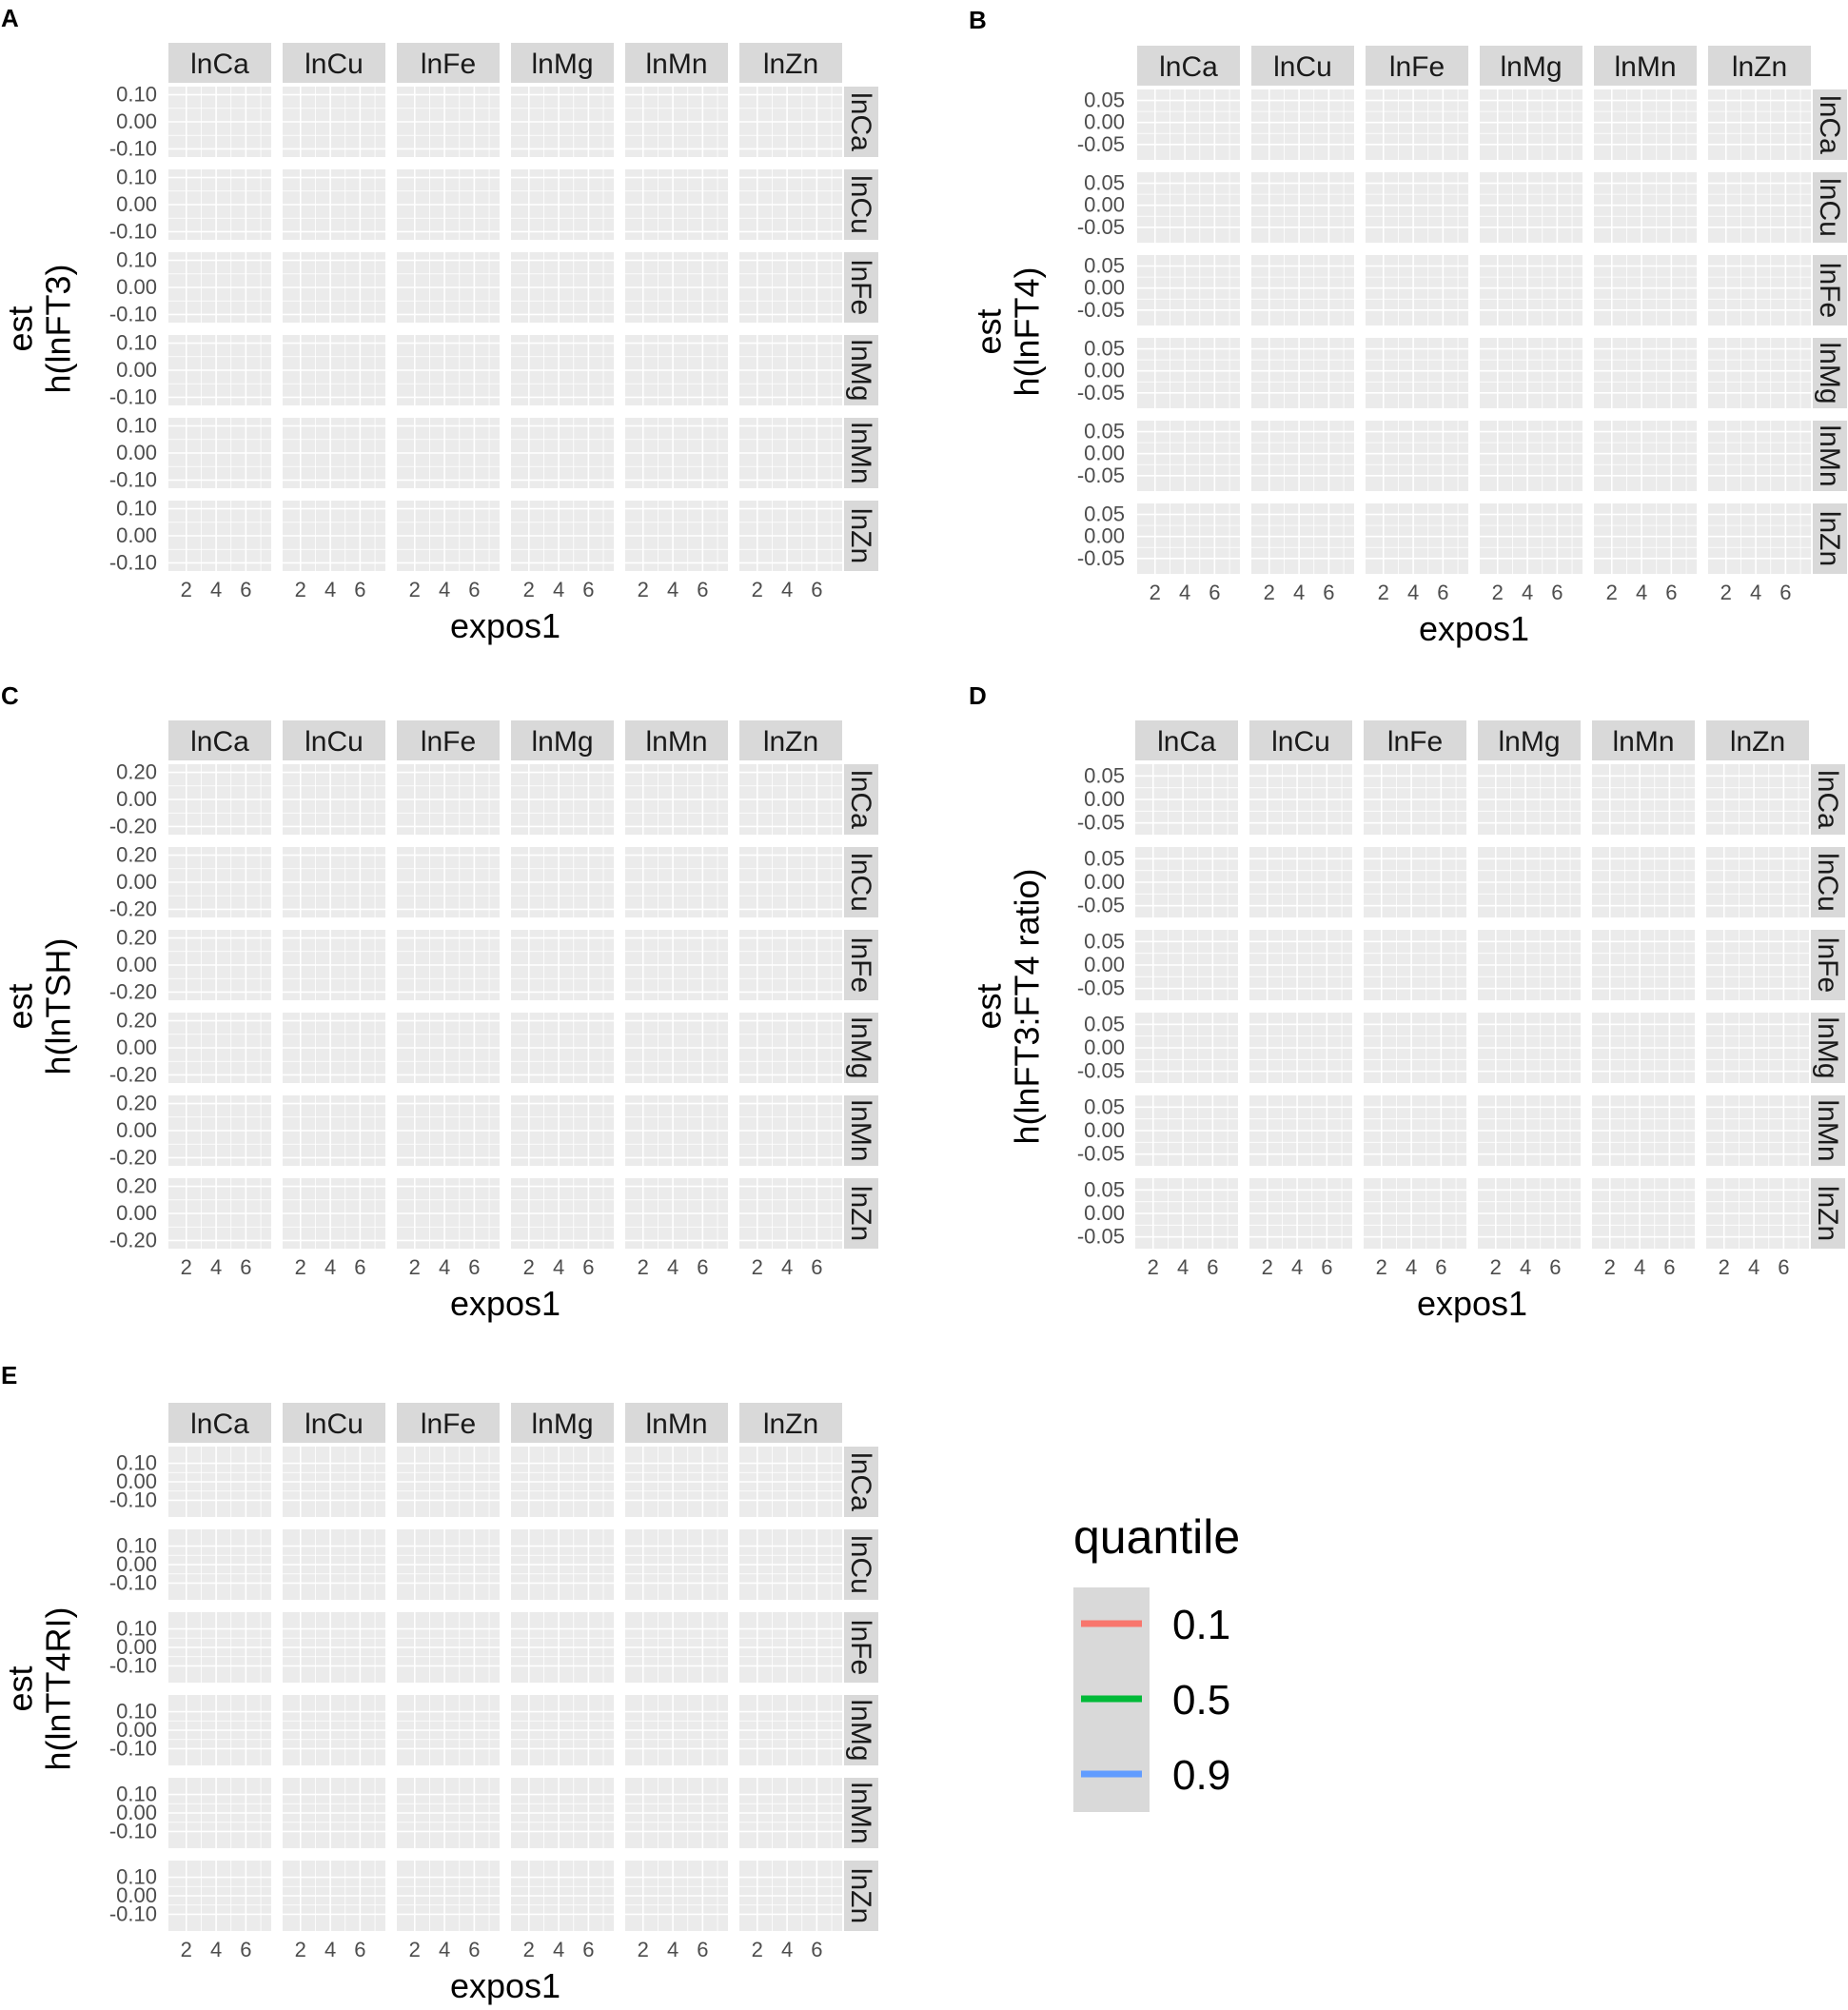  What do you see at coordinates (861, 1896) in the screenshot?
I see `row-strip-lnZn` at bounding box center [861, 1896].